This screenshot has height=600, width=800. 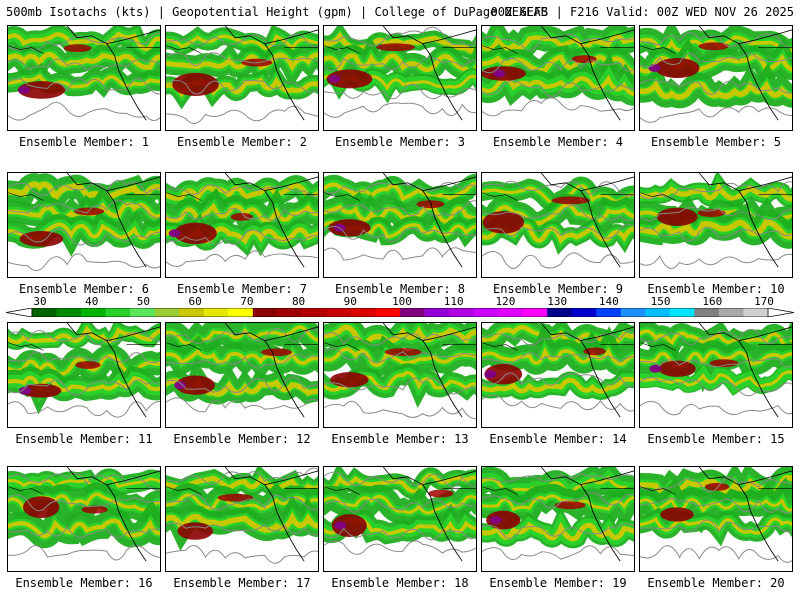 What do you see at coordinates (660, 301) in the screenshot?
I see `colorbar-tick-label: 150` at bounding box center [660, 301].